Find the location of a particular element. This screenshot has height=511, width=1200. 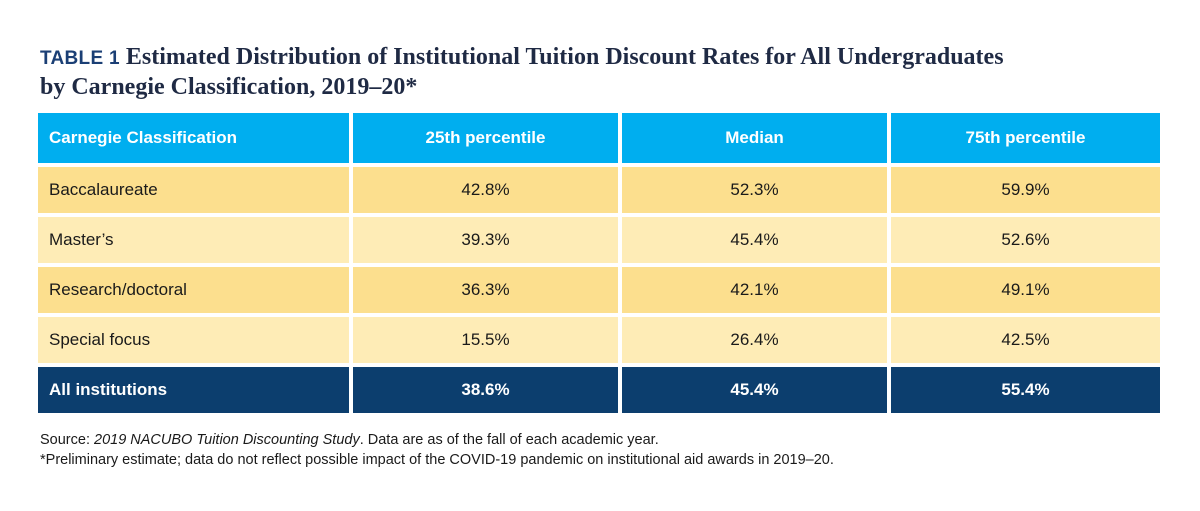

total-25th: 38.6% is located at coordinates (485, 390).